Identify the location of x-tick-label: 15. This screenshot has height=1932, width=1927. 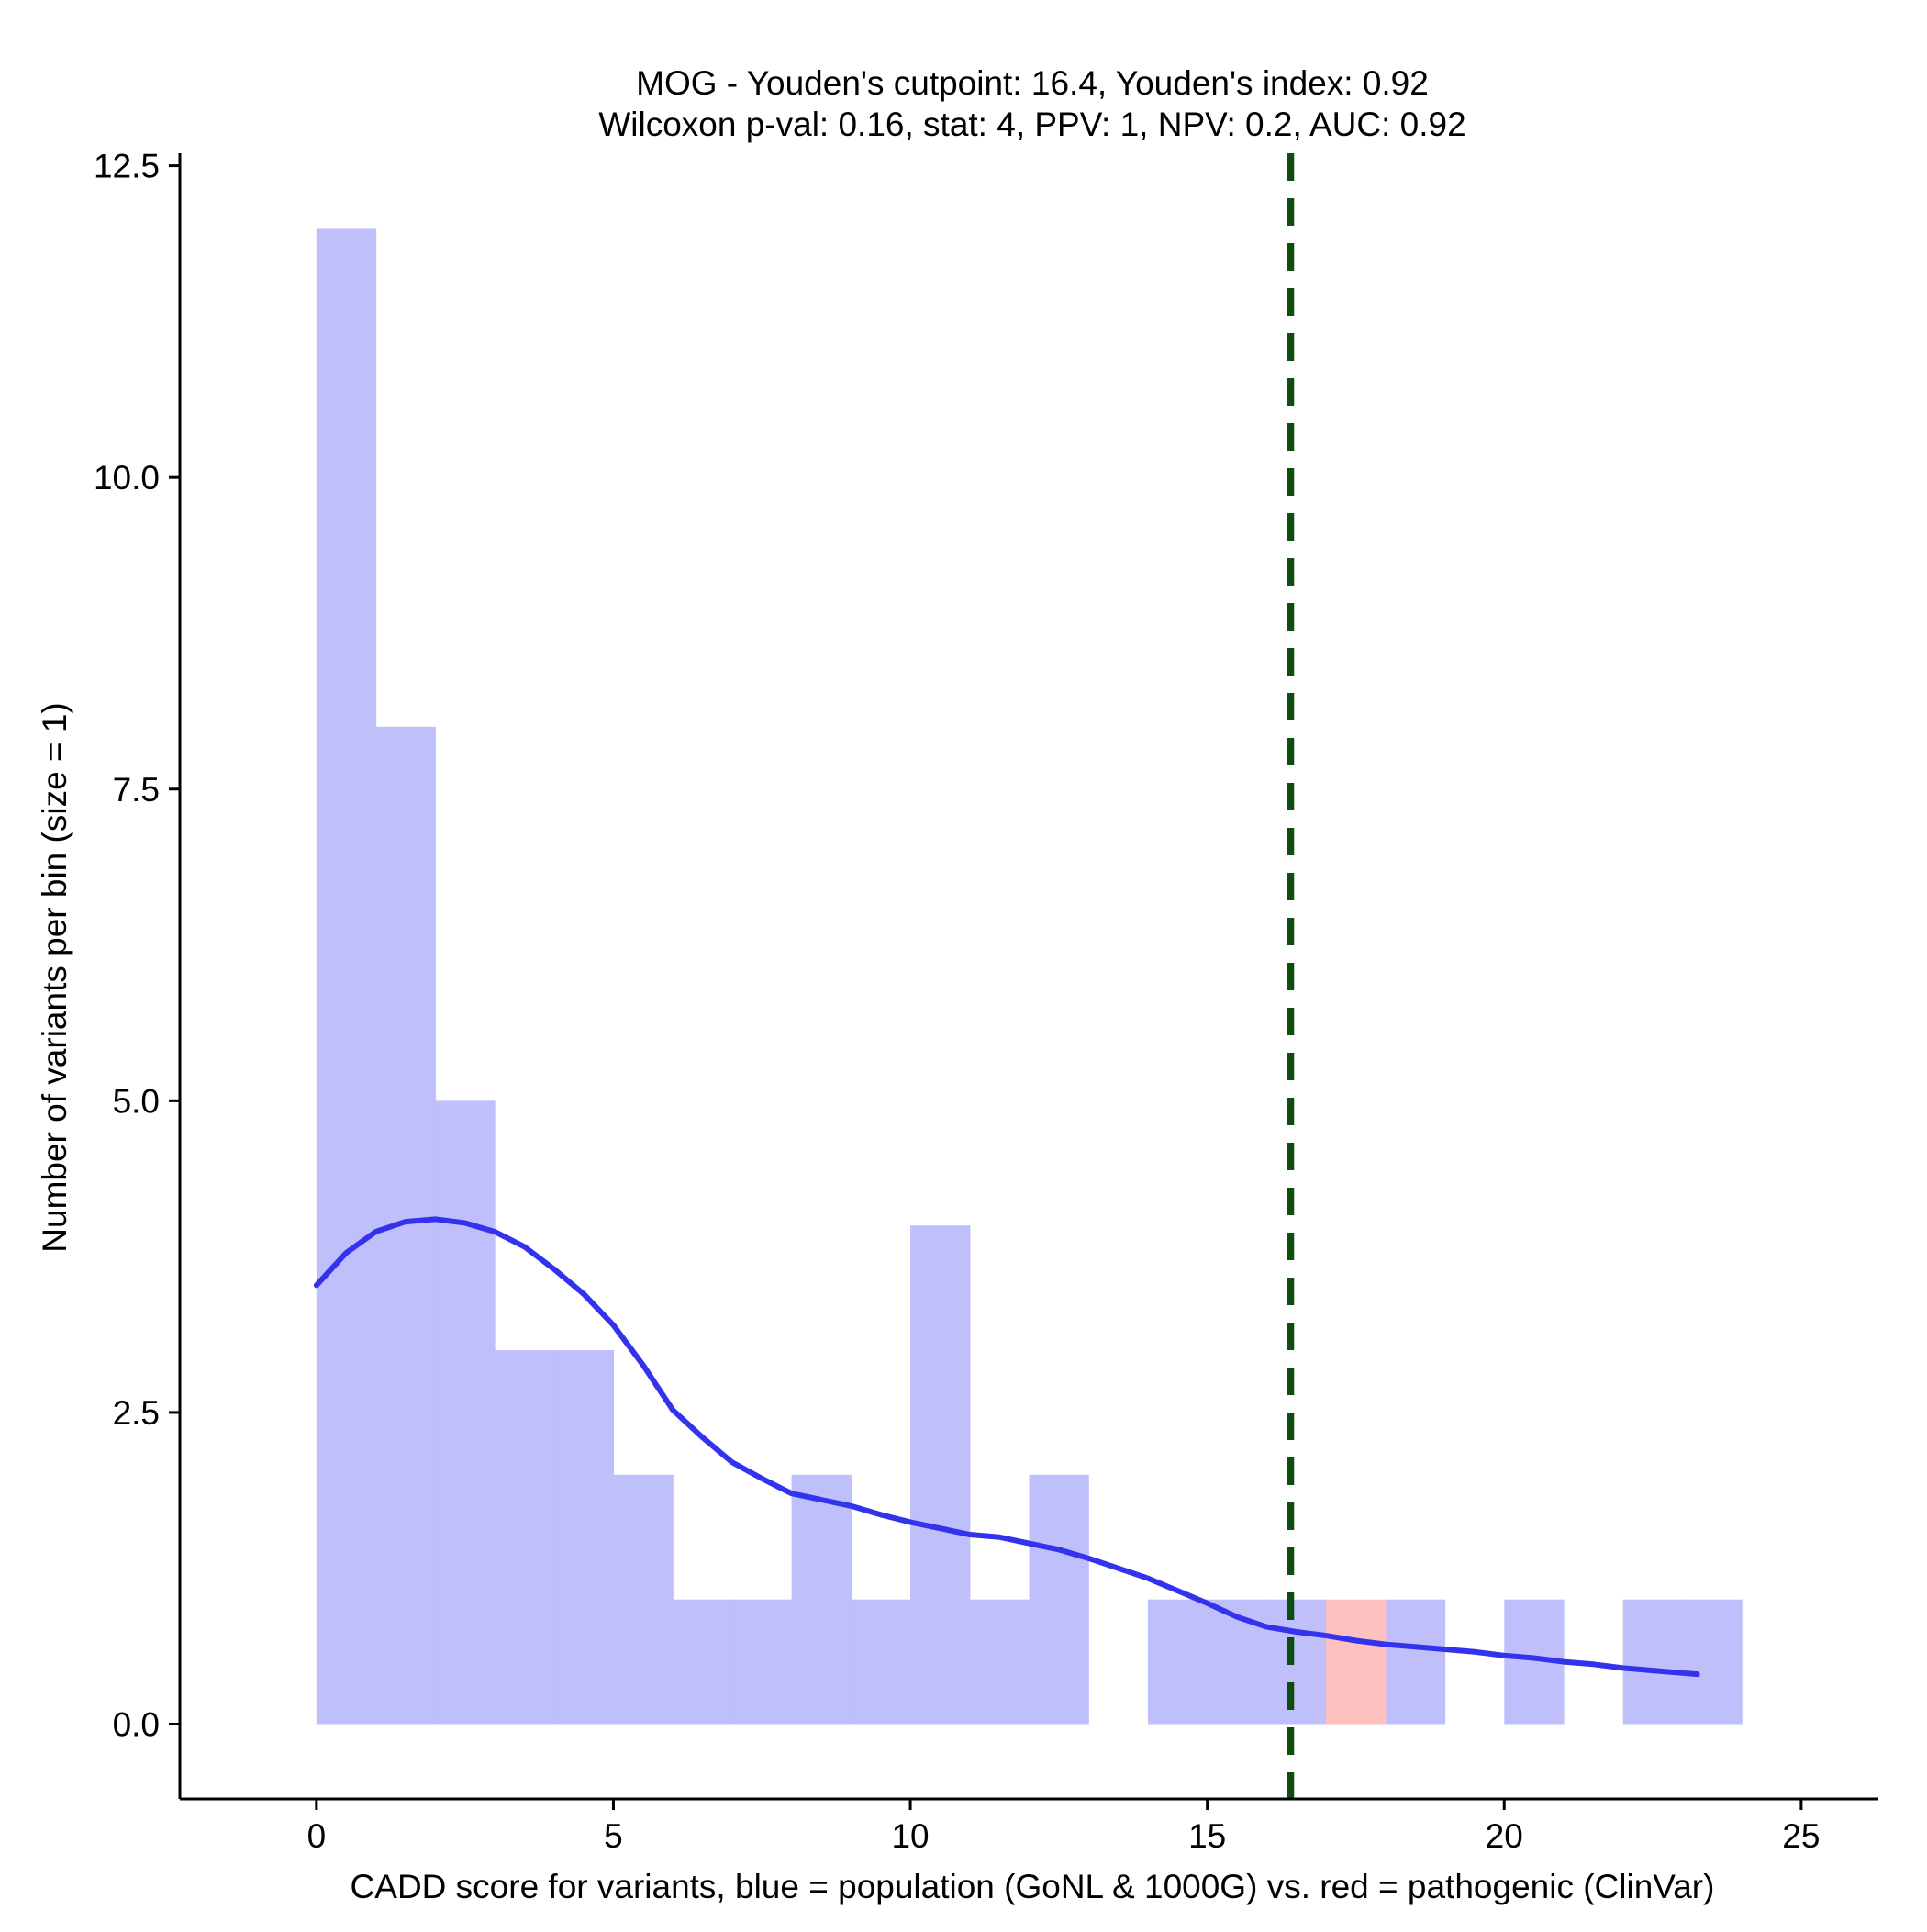
(1207, 1836).